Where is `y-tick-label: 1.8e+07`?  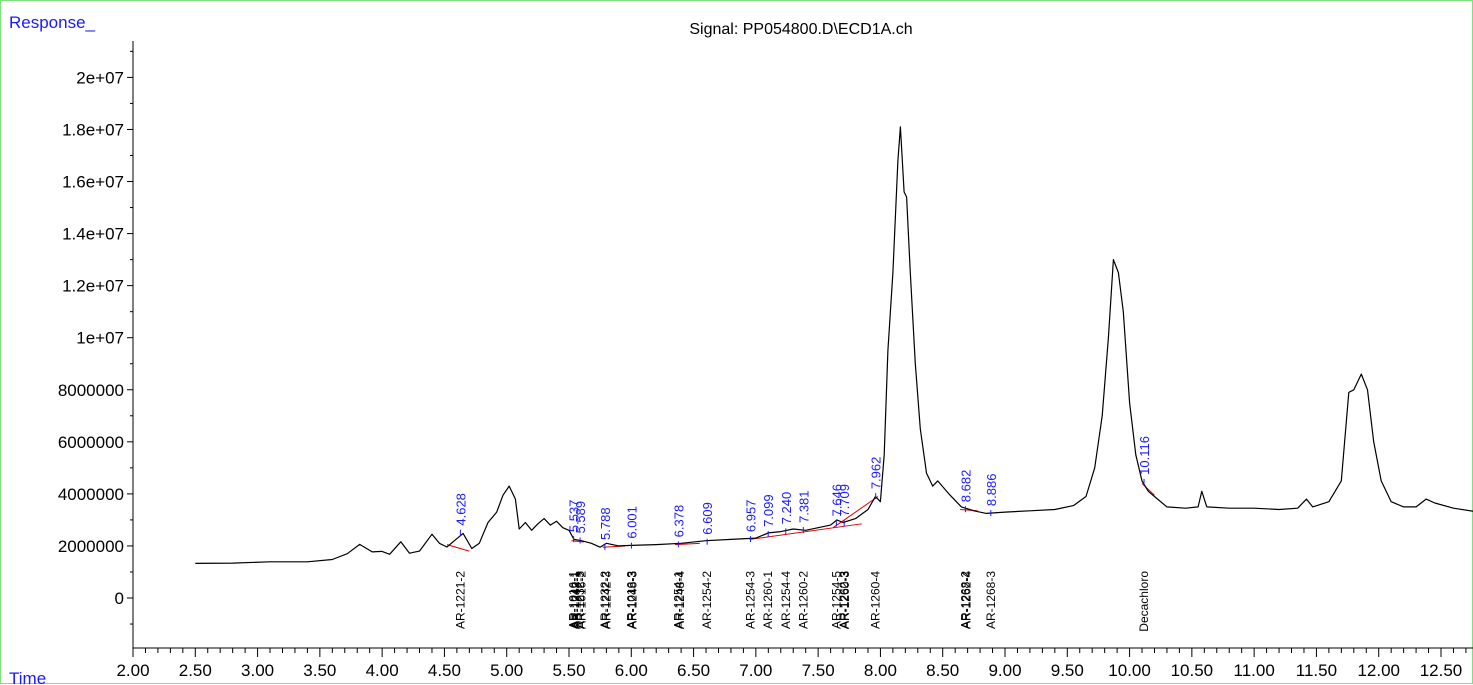 y-tick-label: 1.8e+07 is located at coordinates (93, 129).